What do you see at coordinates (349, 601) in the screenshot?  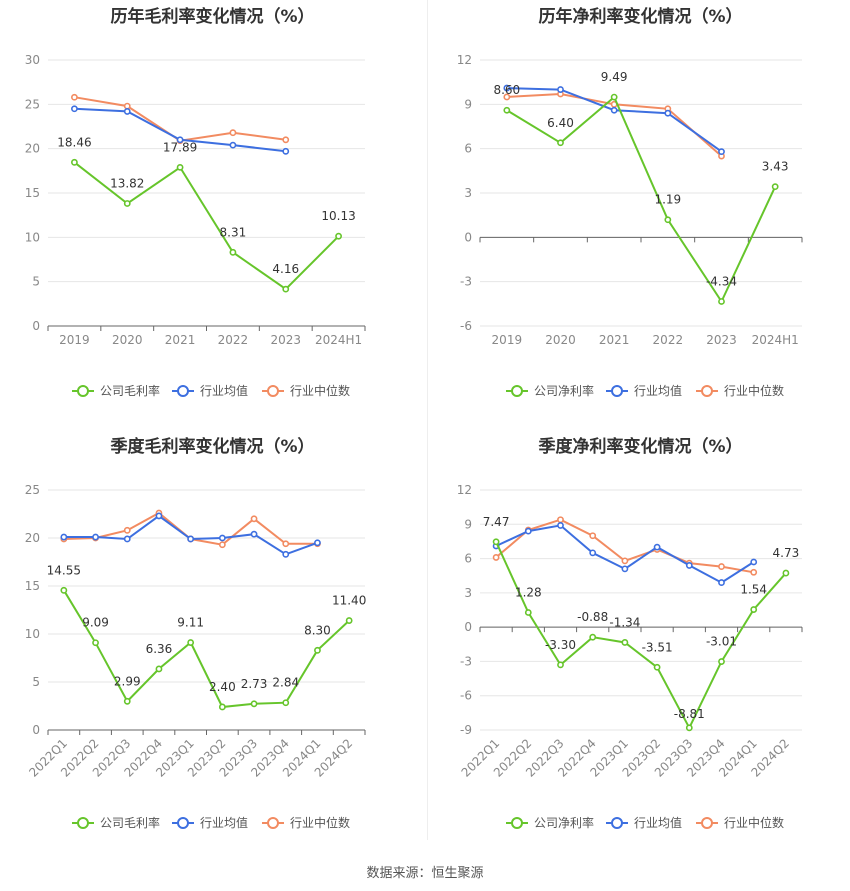 I see `data-label: 11.40` at bounding box center [349, 601].